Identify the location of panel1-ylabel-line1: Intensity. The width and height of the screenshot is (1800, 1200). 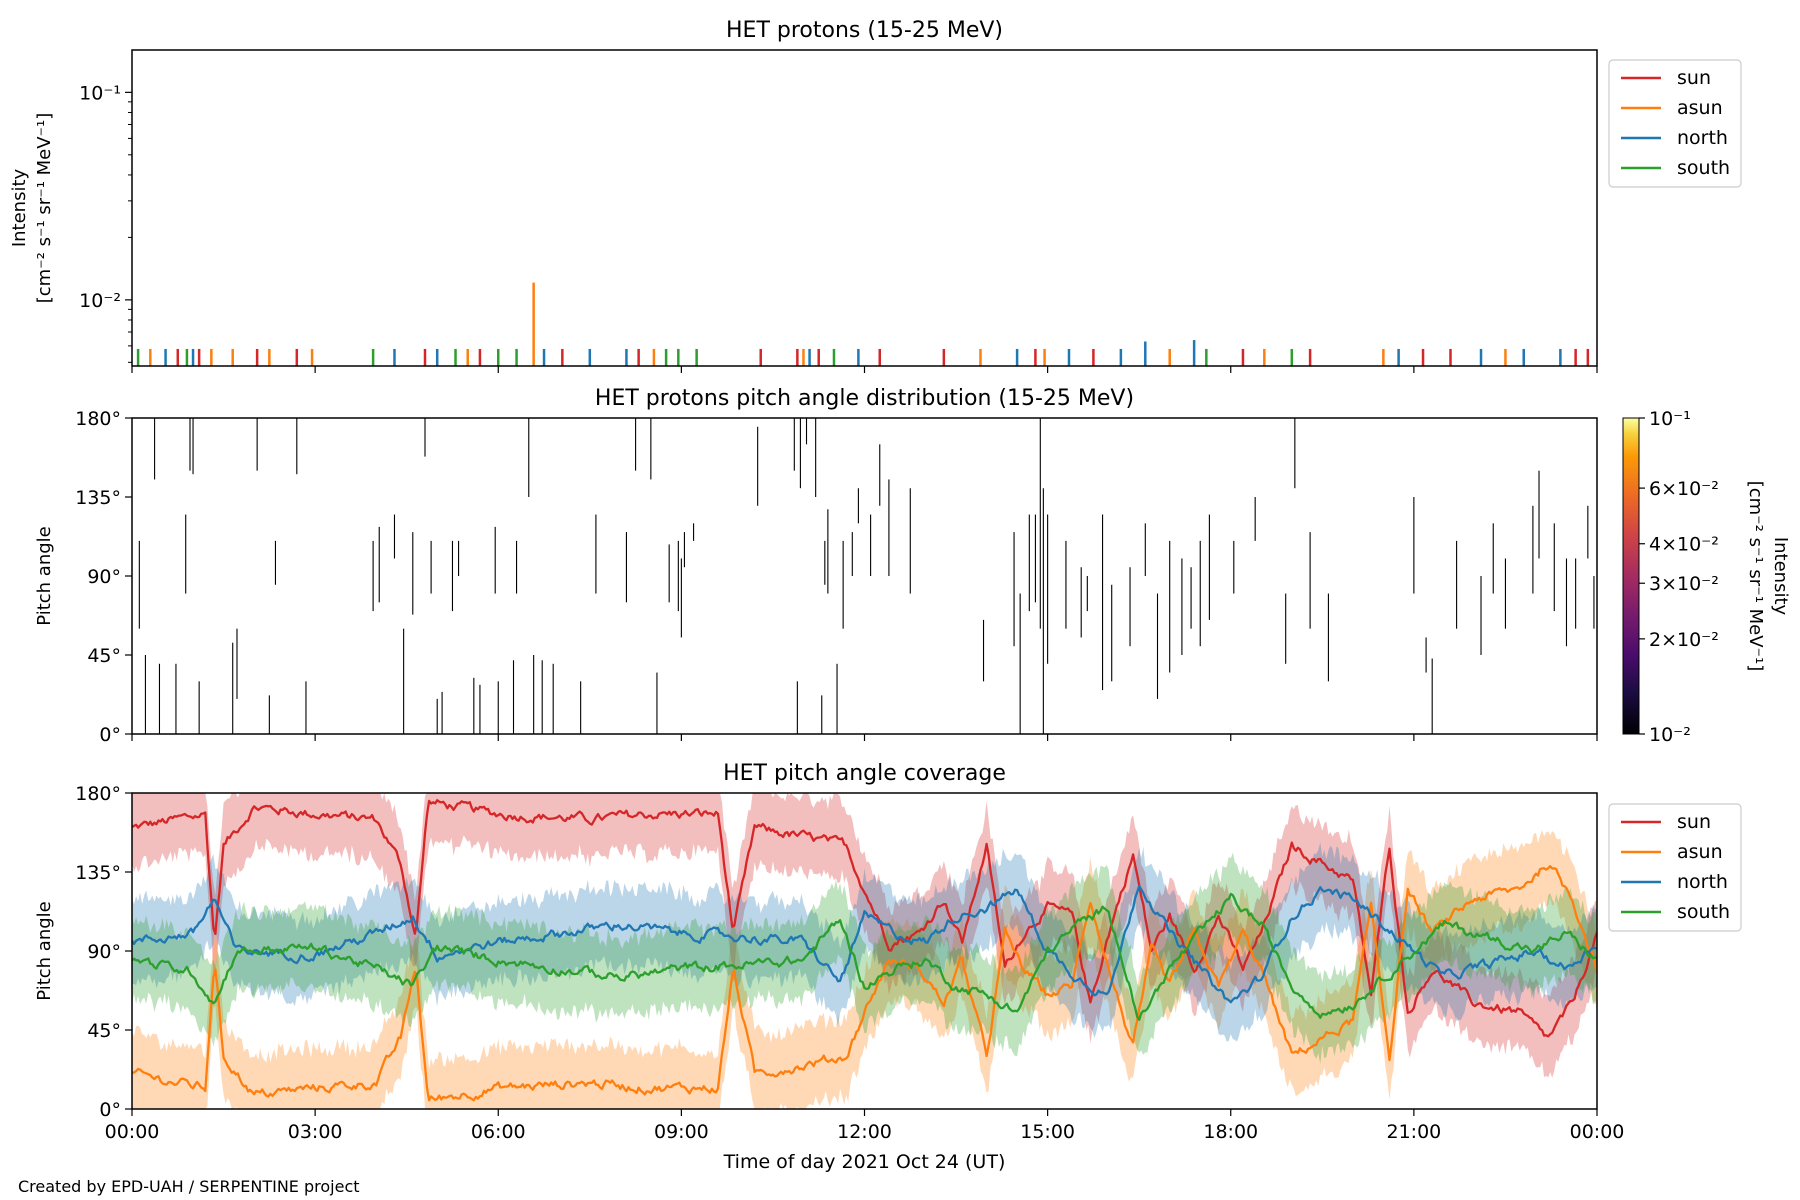
(19, 207).